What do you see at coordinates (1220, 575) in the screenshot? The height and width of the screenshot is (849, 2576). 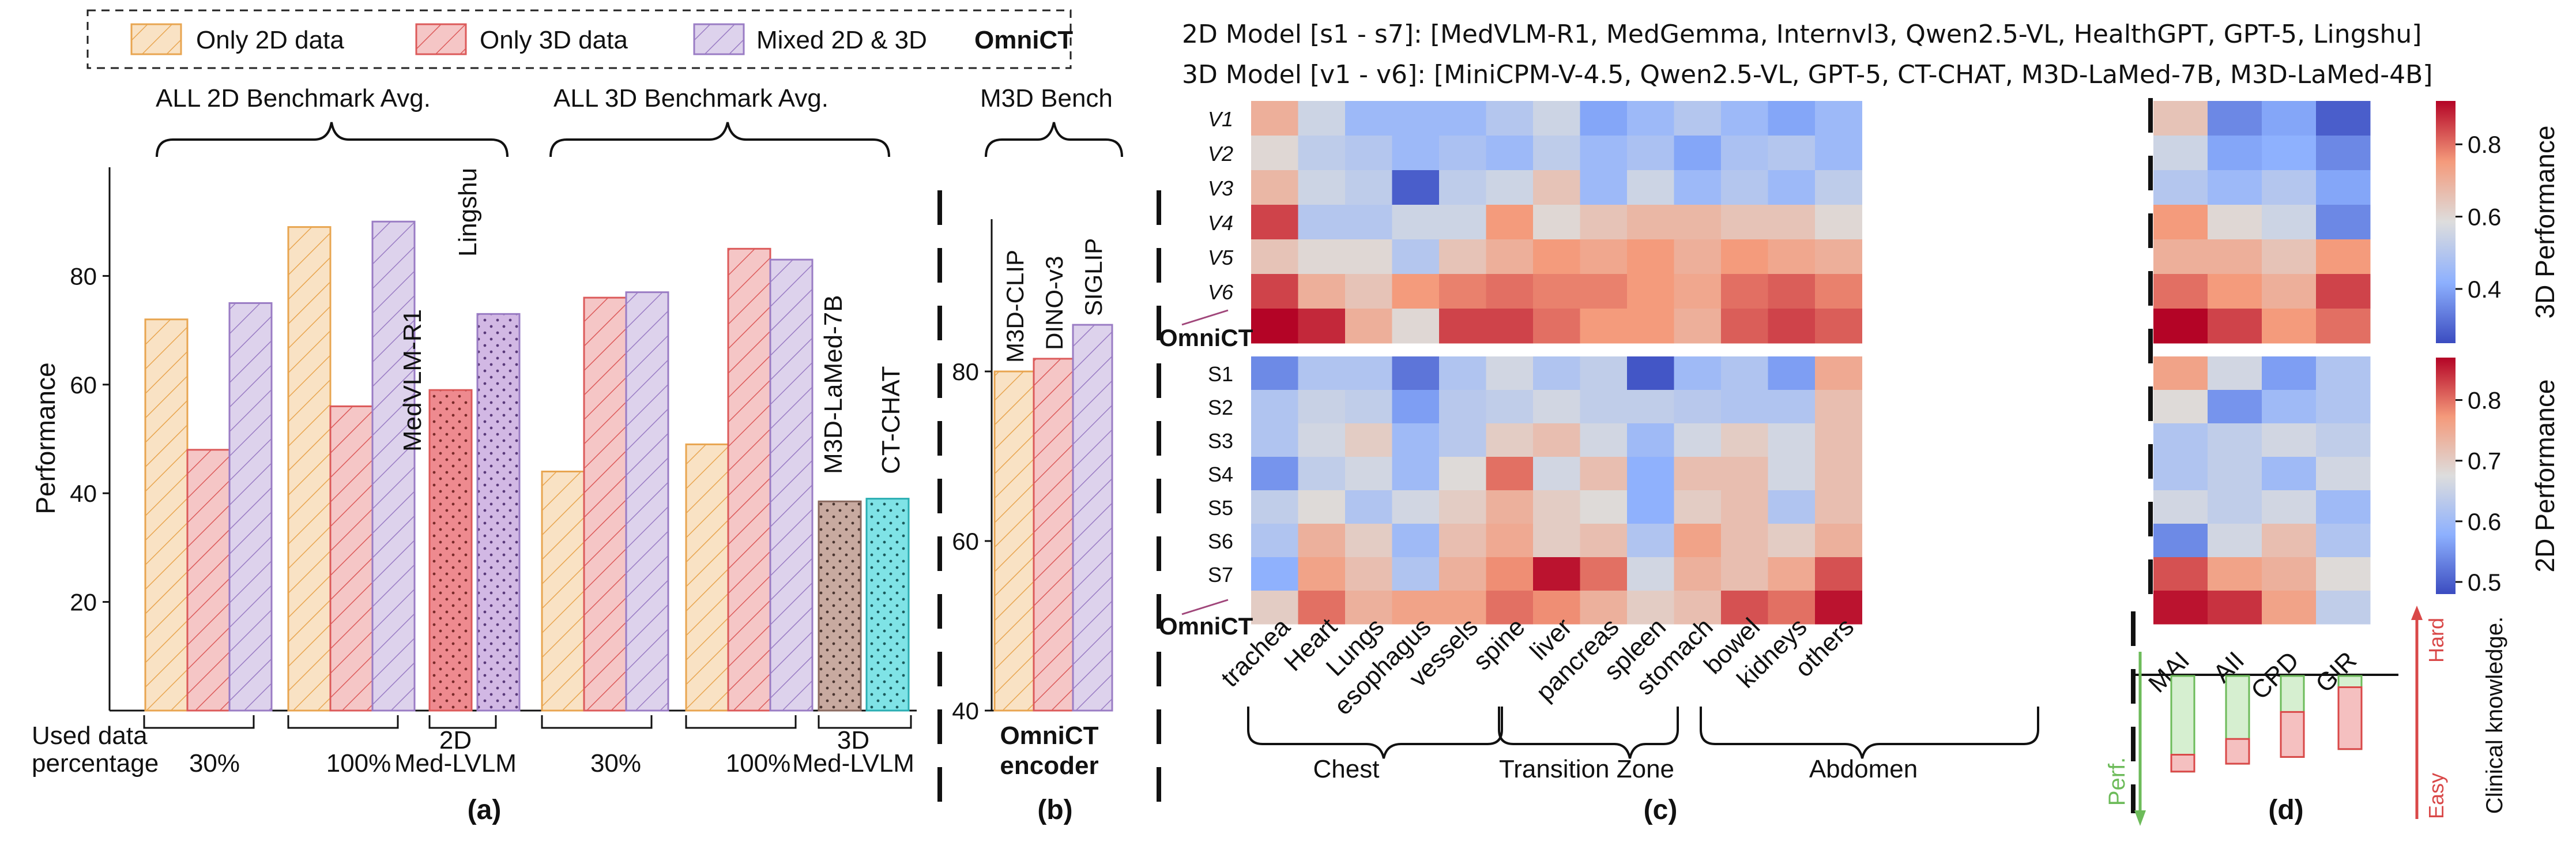 I see `heat2d-row-label-6: S7` at bounding box center [1220, 575].